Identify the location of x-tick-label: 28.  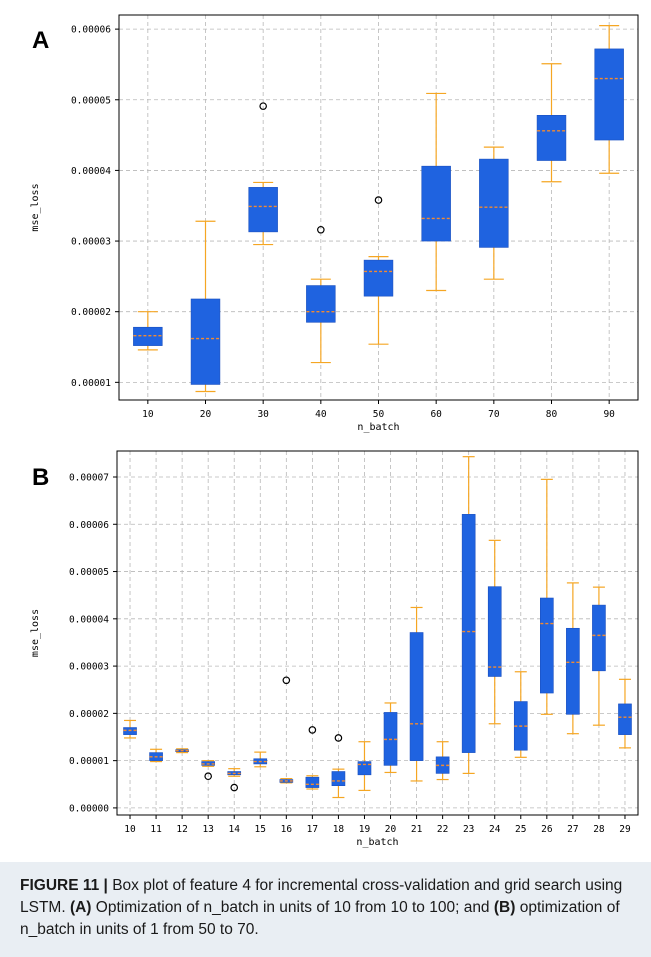
(599, 829).